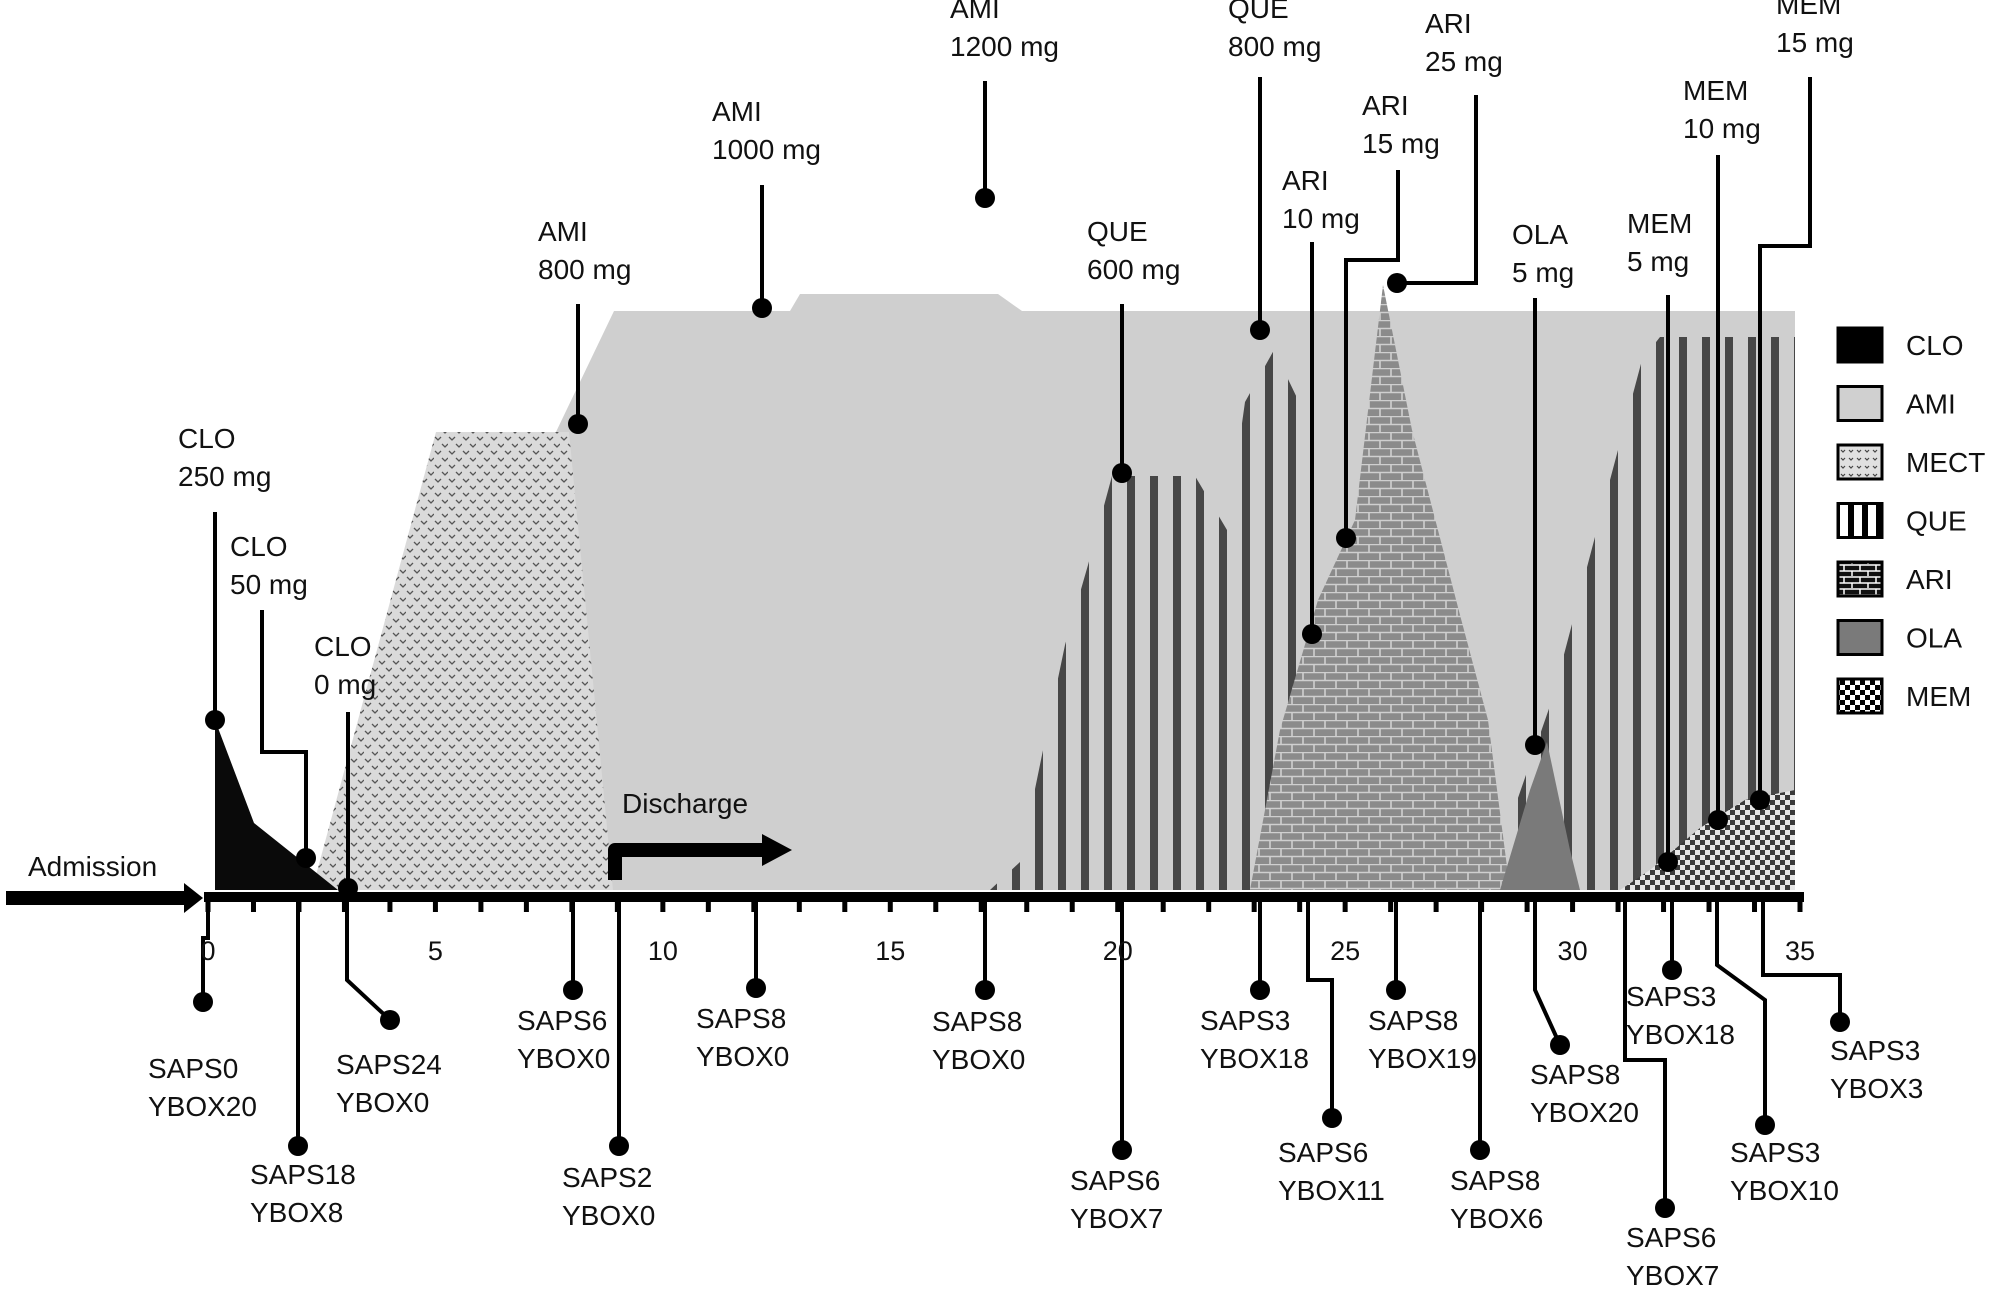 Image resolution: width=1992 pixels, height=1296 pixels. I want to click on assessment-16: SAPS3 YBOX10, so click(1784, 1171).